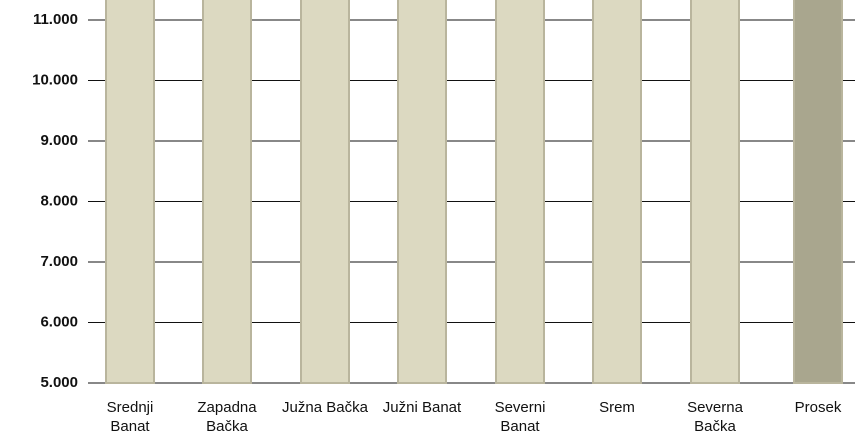 The image size is (855, 441). Describe the element at coordinates (55, 19) in the screenshot. I see `y-tick-label: 11.000` at that location.